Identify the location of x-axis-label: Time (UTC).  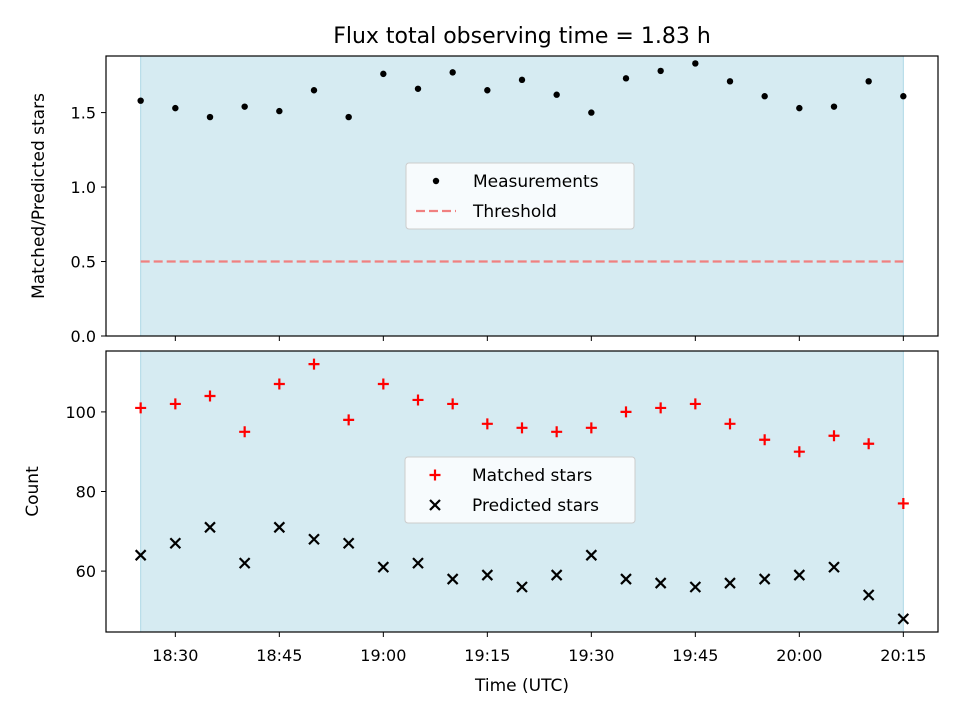
(521, 686).